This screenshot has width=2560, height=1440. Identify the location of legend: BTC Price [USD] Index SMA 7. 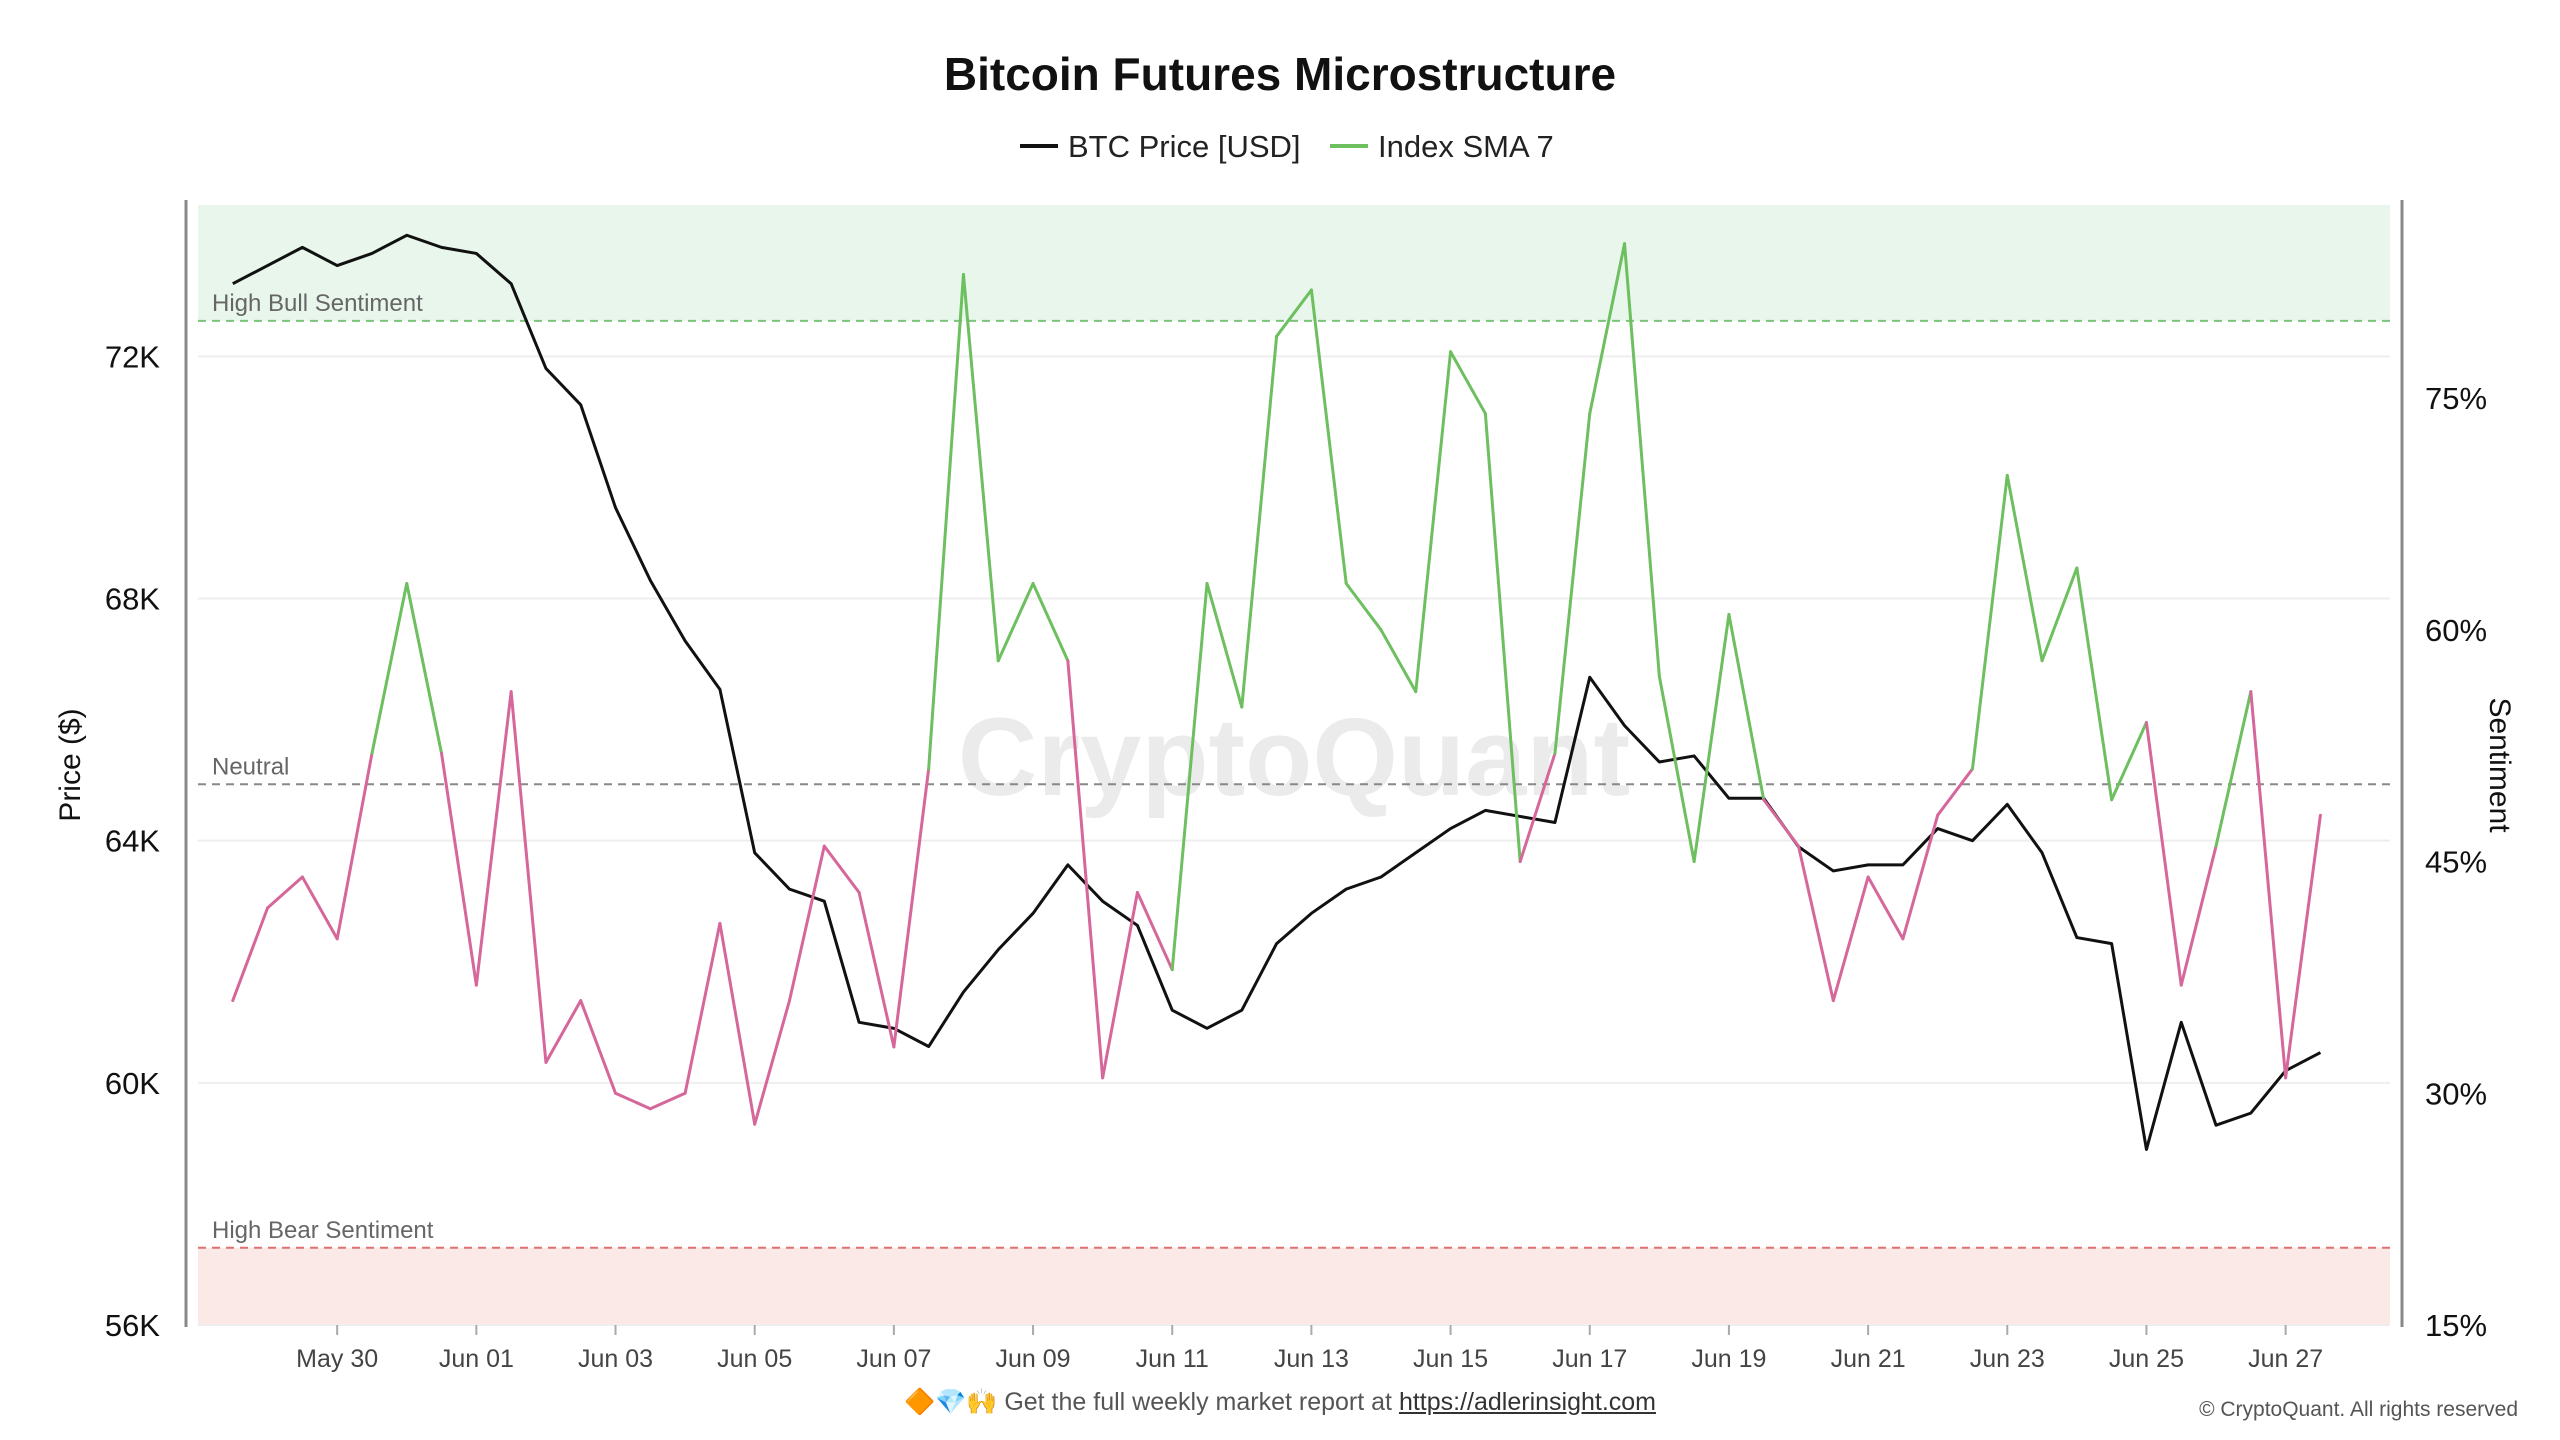
(1287, 146).